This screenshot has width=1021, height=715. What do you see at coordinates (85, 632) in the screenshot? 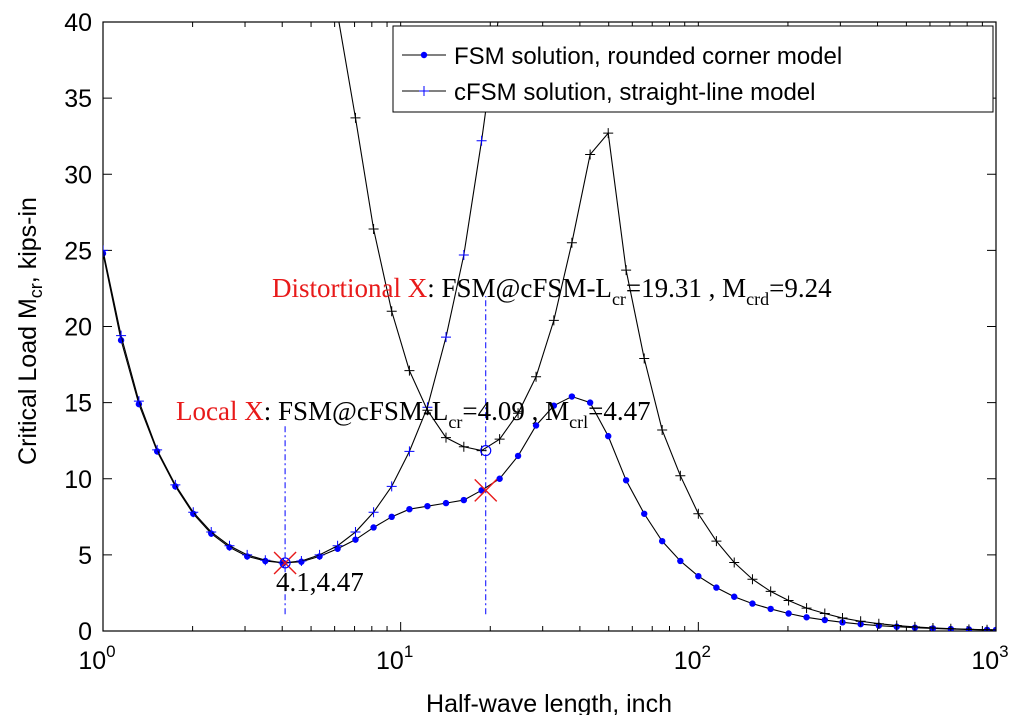
I see `y-tick-label: 0` at bounding box center [85, 632].